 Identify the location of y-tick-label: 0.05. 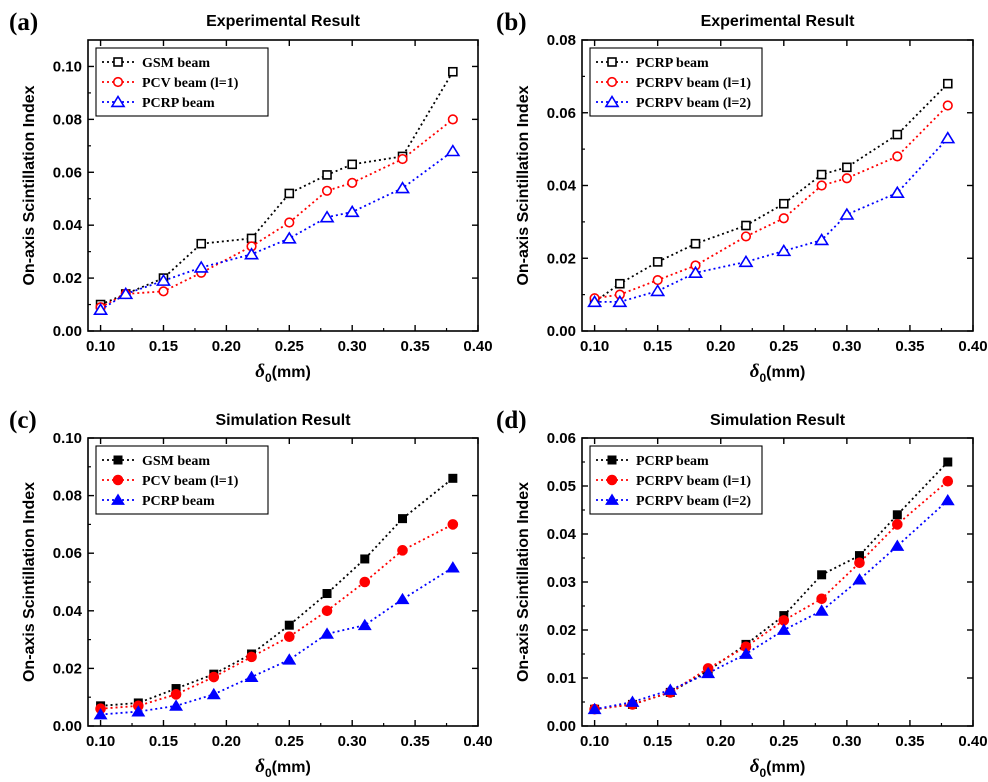
(561, 486).